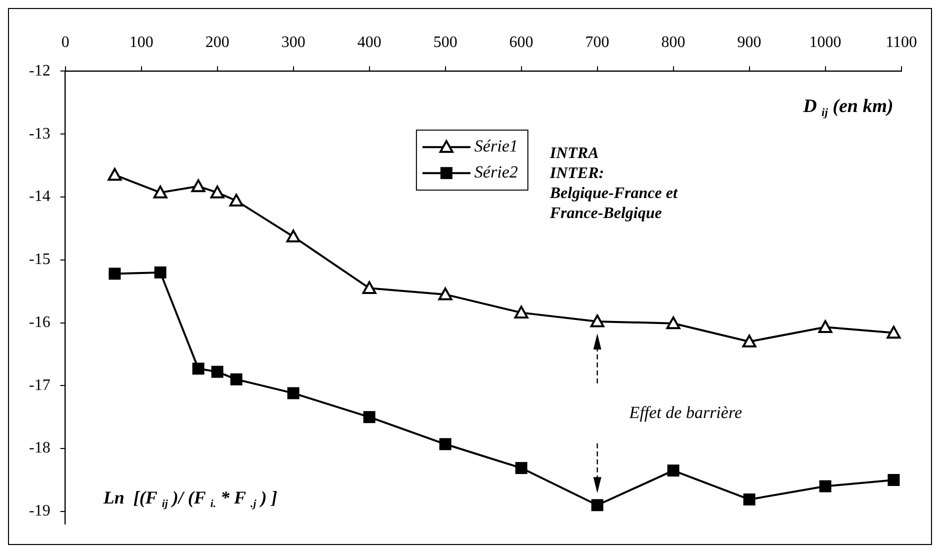 The height and width of the screenshot is (553, 940). What do you see at coordinates (613, 193) in the screenshot?
I see `annotation: INTER: Belgique-France et France-Belgique` at bounding box center [613, 193].